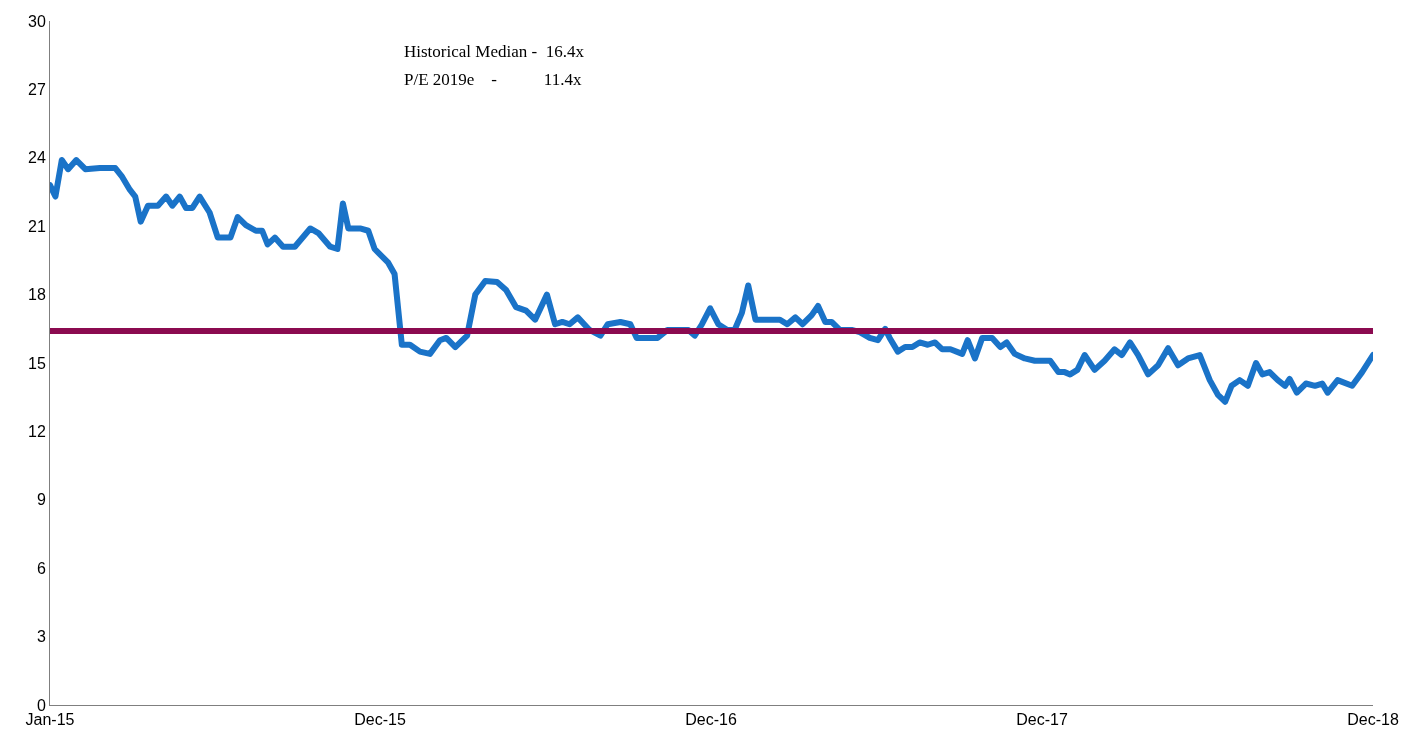 This screenshot has width=1409, height=743. I want to click on annotation: P/E 2019e - 11.4x, so click(493, 79).